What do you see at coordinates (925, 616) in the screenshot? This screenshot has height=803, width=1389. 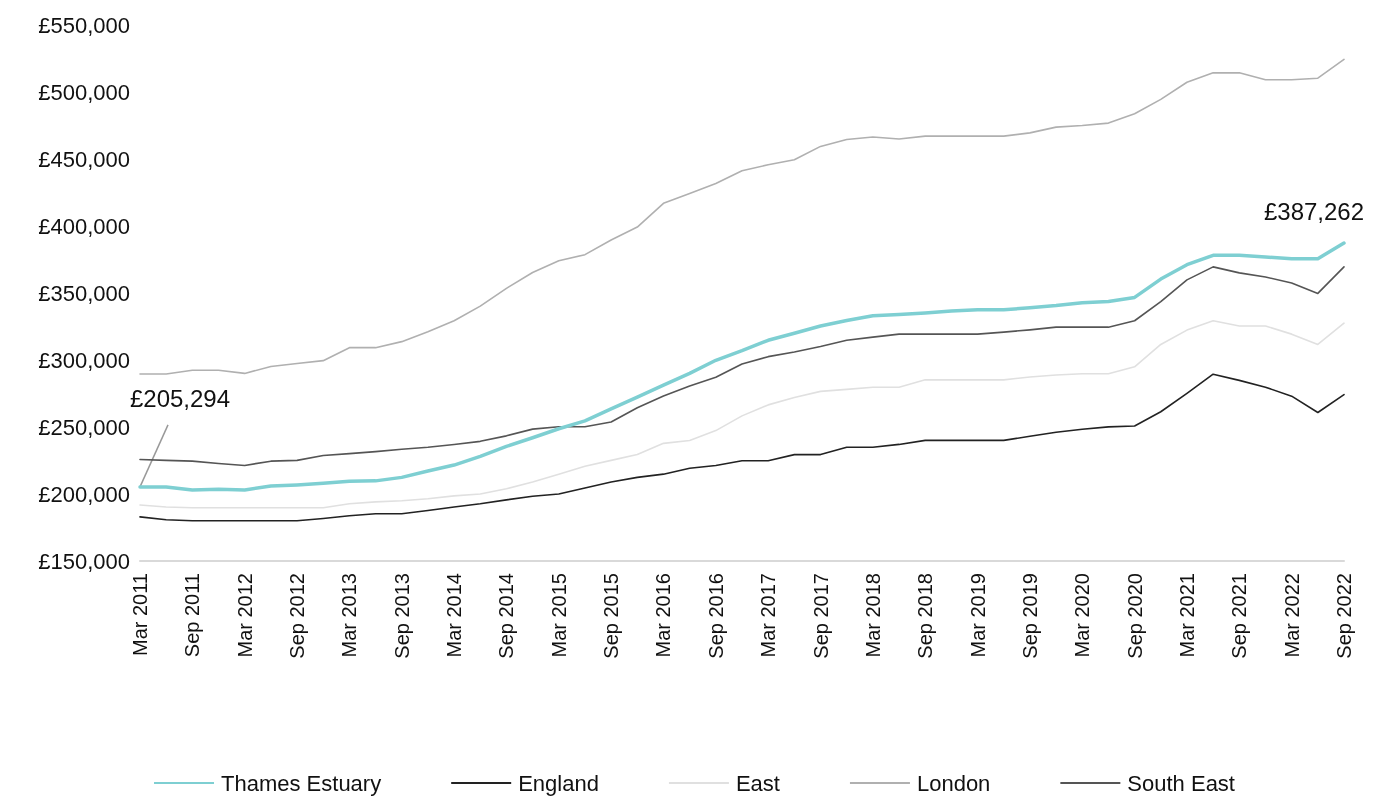 I see `x-tick-label: Sep 2018` at bounding box center [925, 616].